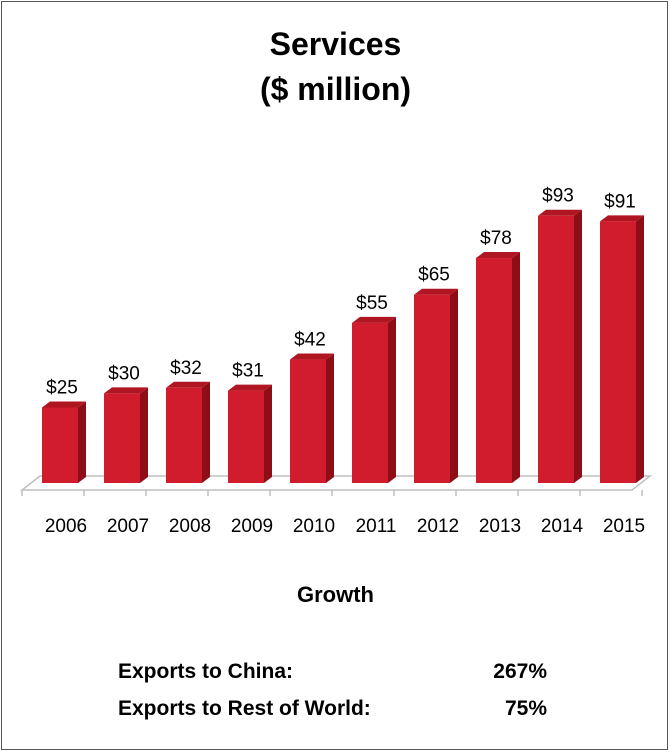 The image size is (671, 753). Describe the element at coordinates (128, 526) in the screenshot. I see `x-tick-label: 2007` at that location.